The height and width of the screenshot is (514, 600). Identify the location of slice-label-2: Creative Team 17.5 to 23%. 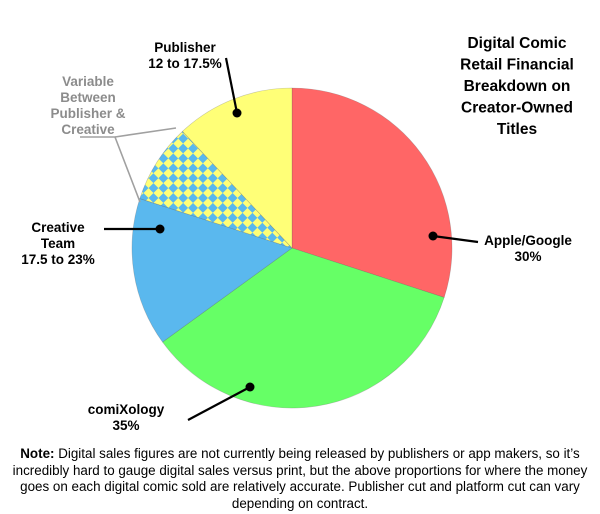
(58, 243).